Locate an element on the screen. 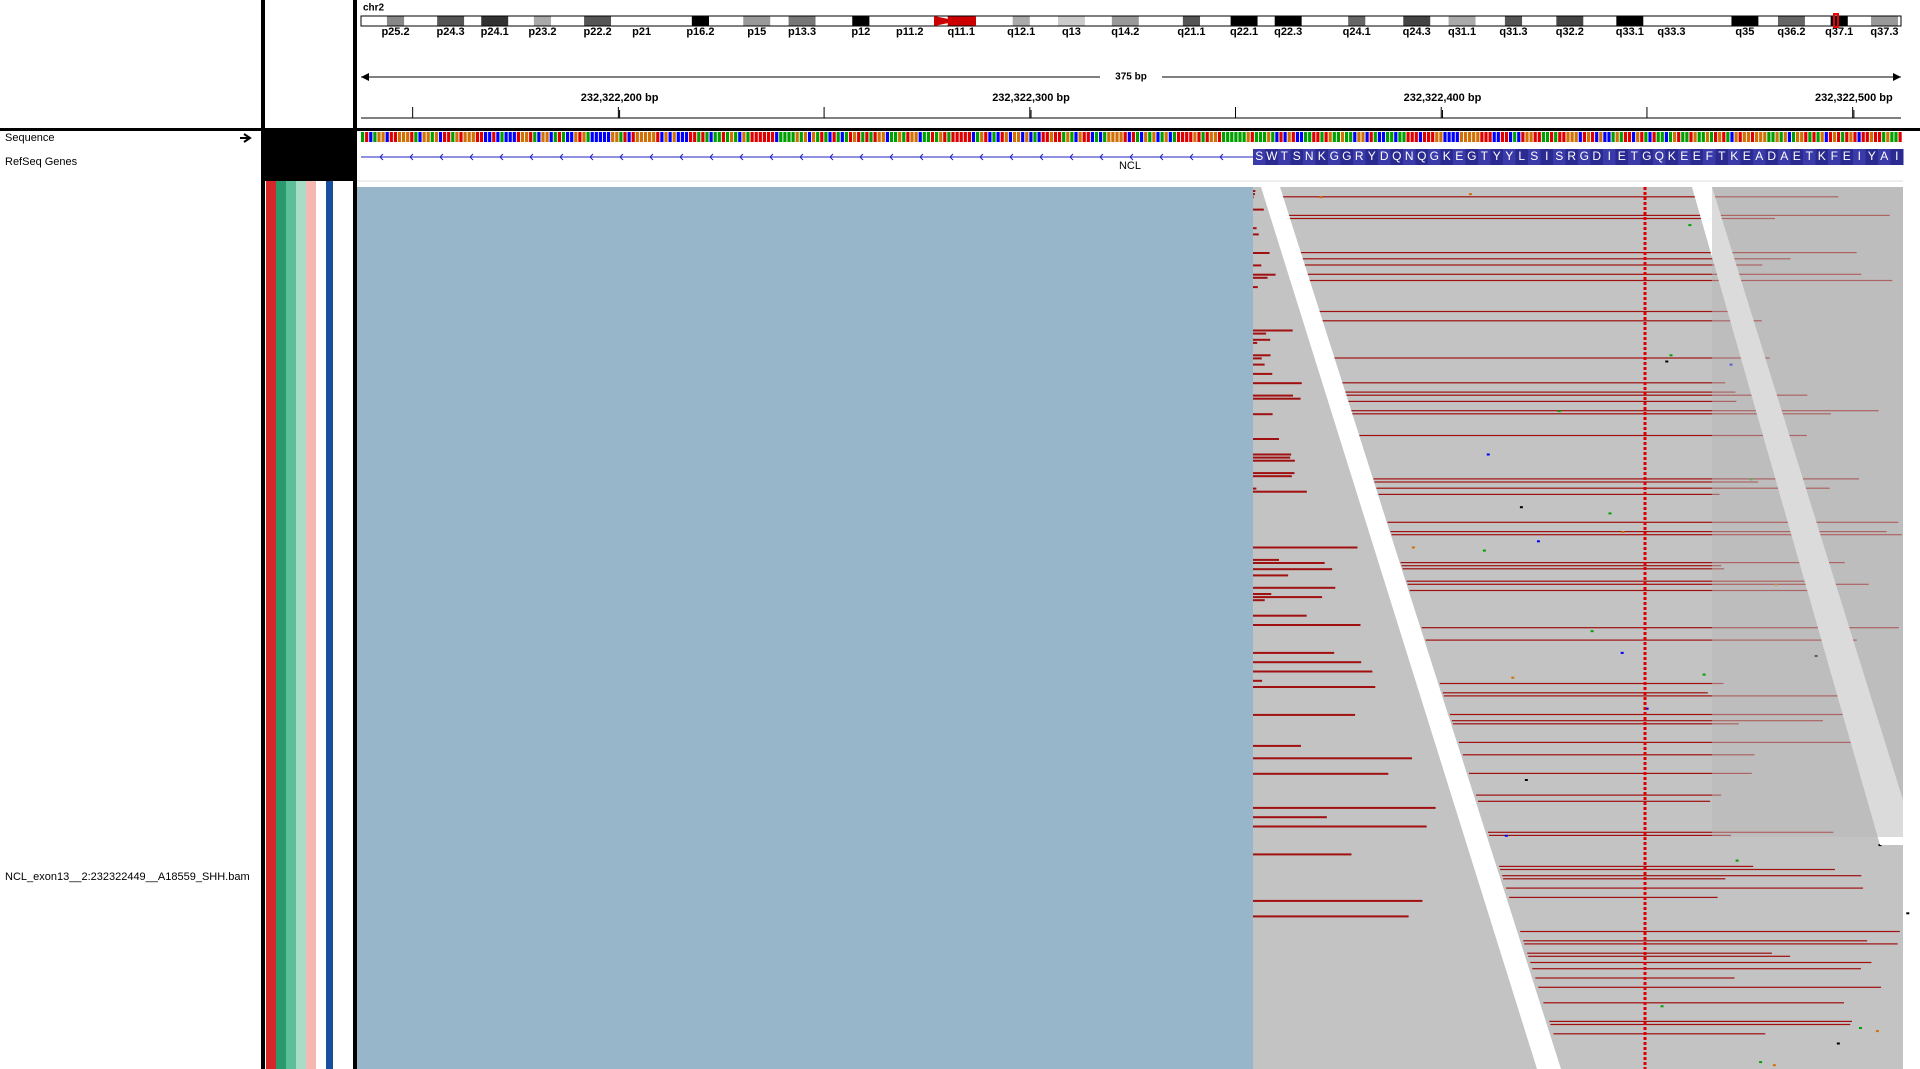 This screenshot has width=1920, height=1069. span-bg is located at coordinates (1131, 77).